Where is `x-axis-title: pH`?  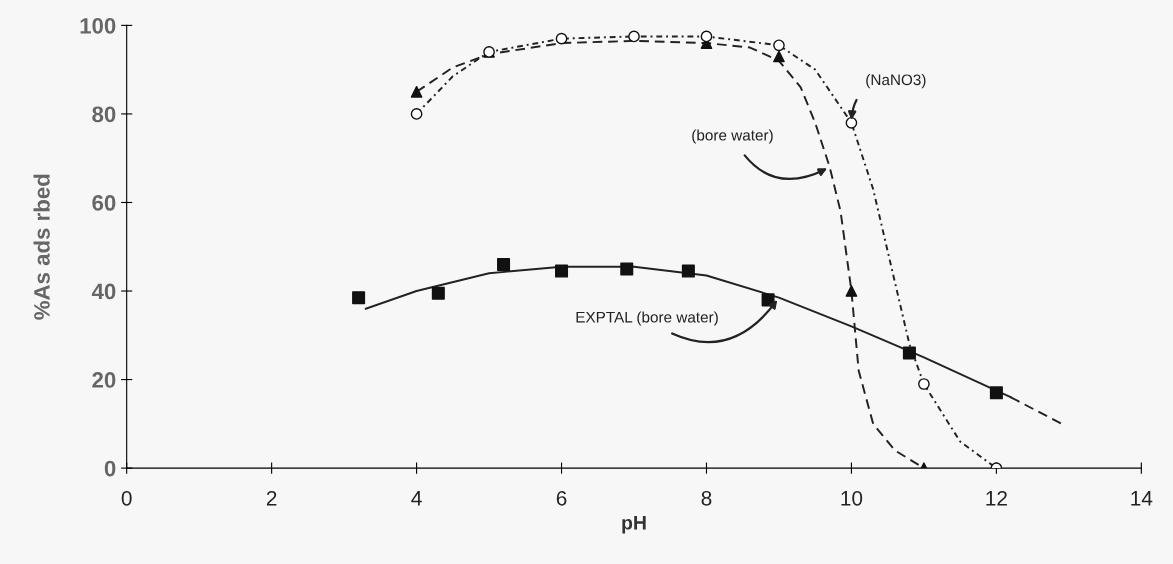 x-axis-title: pH is located at coordinates (634, 525).